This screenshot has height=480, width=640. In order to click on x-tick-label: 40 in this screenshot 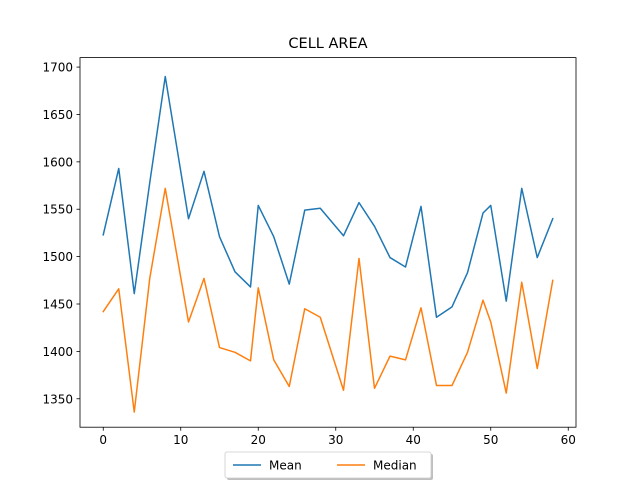, I will do `click(413, 440)`.